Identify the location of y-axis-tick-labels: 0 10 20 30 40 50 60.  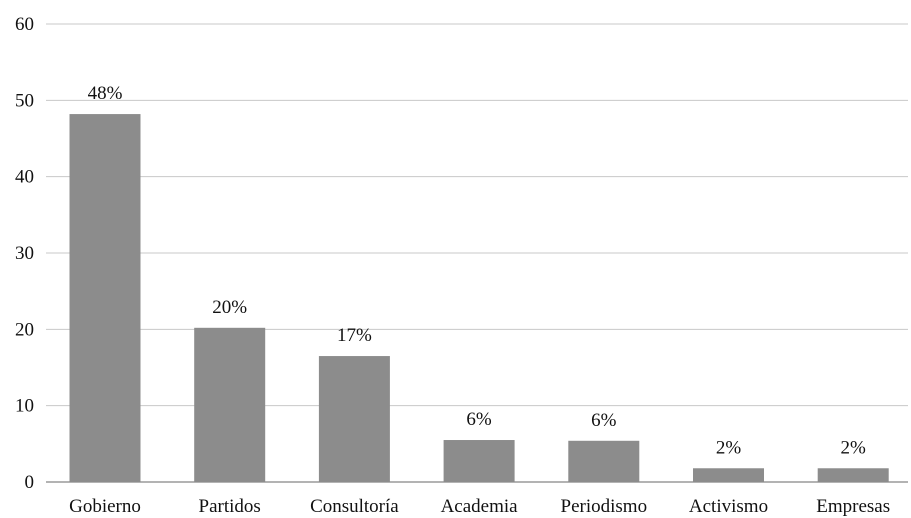
(24, 253).